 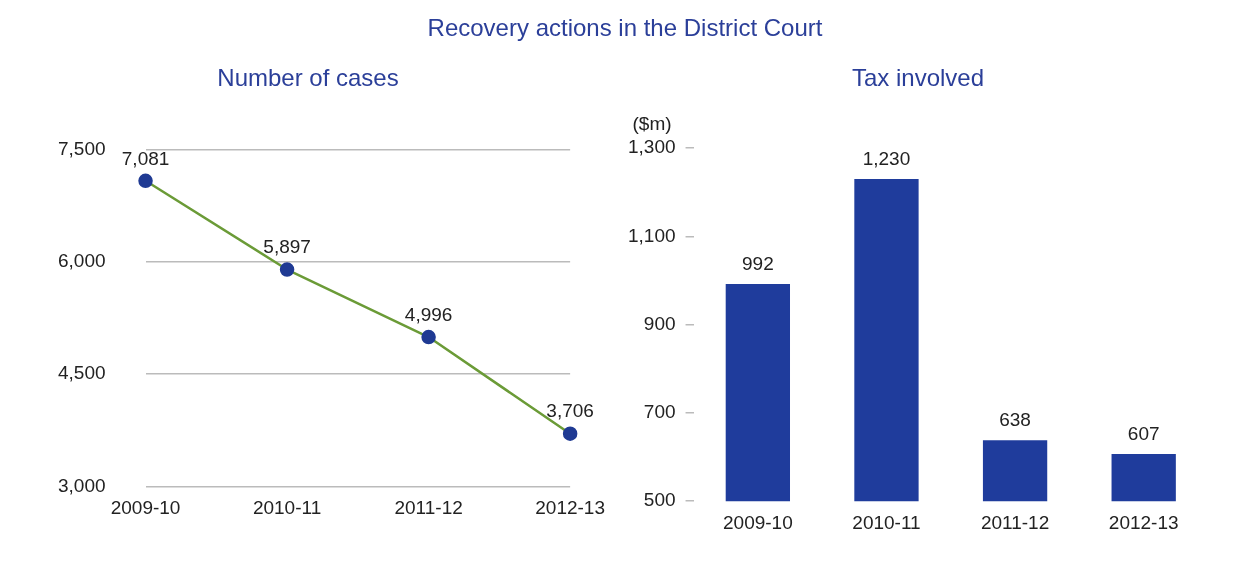 I want to click on y-tick-label: 500, so click(x=659, y=500).